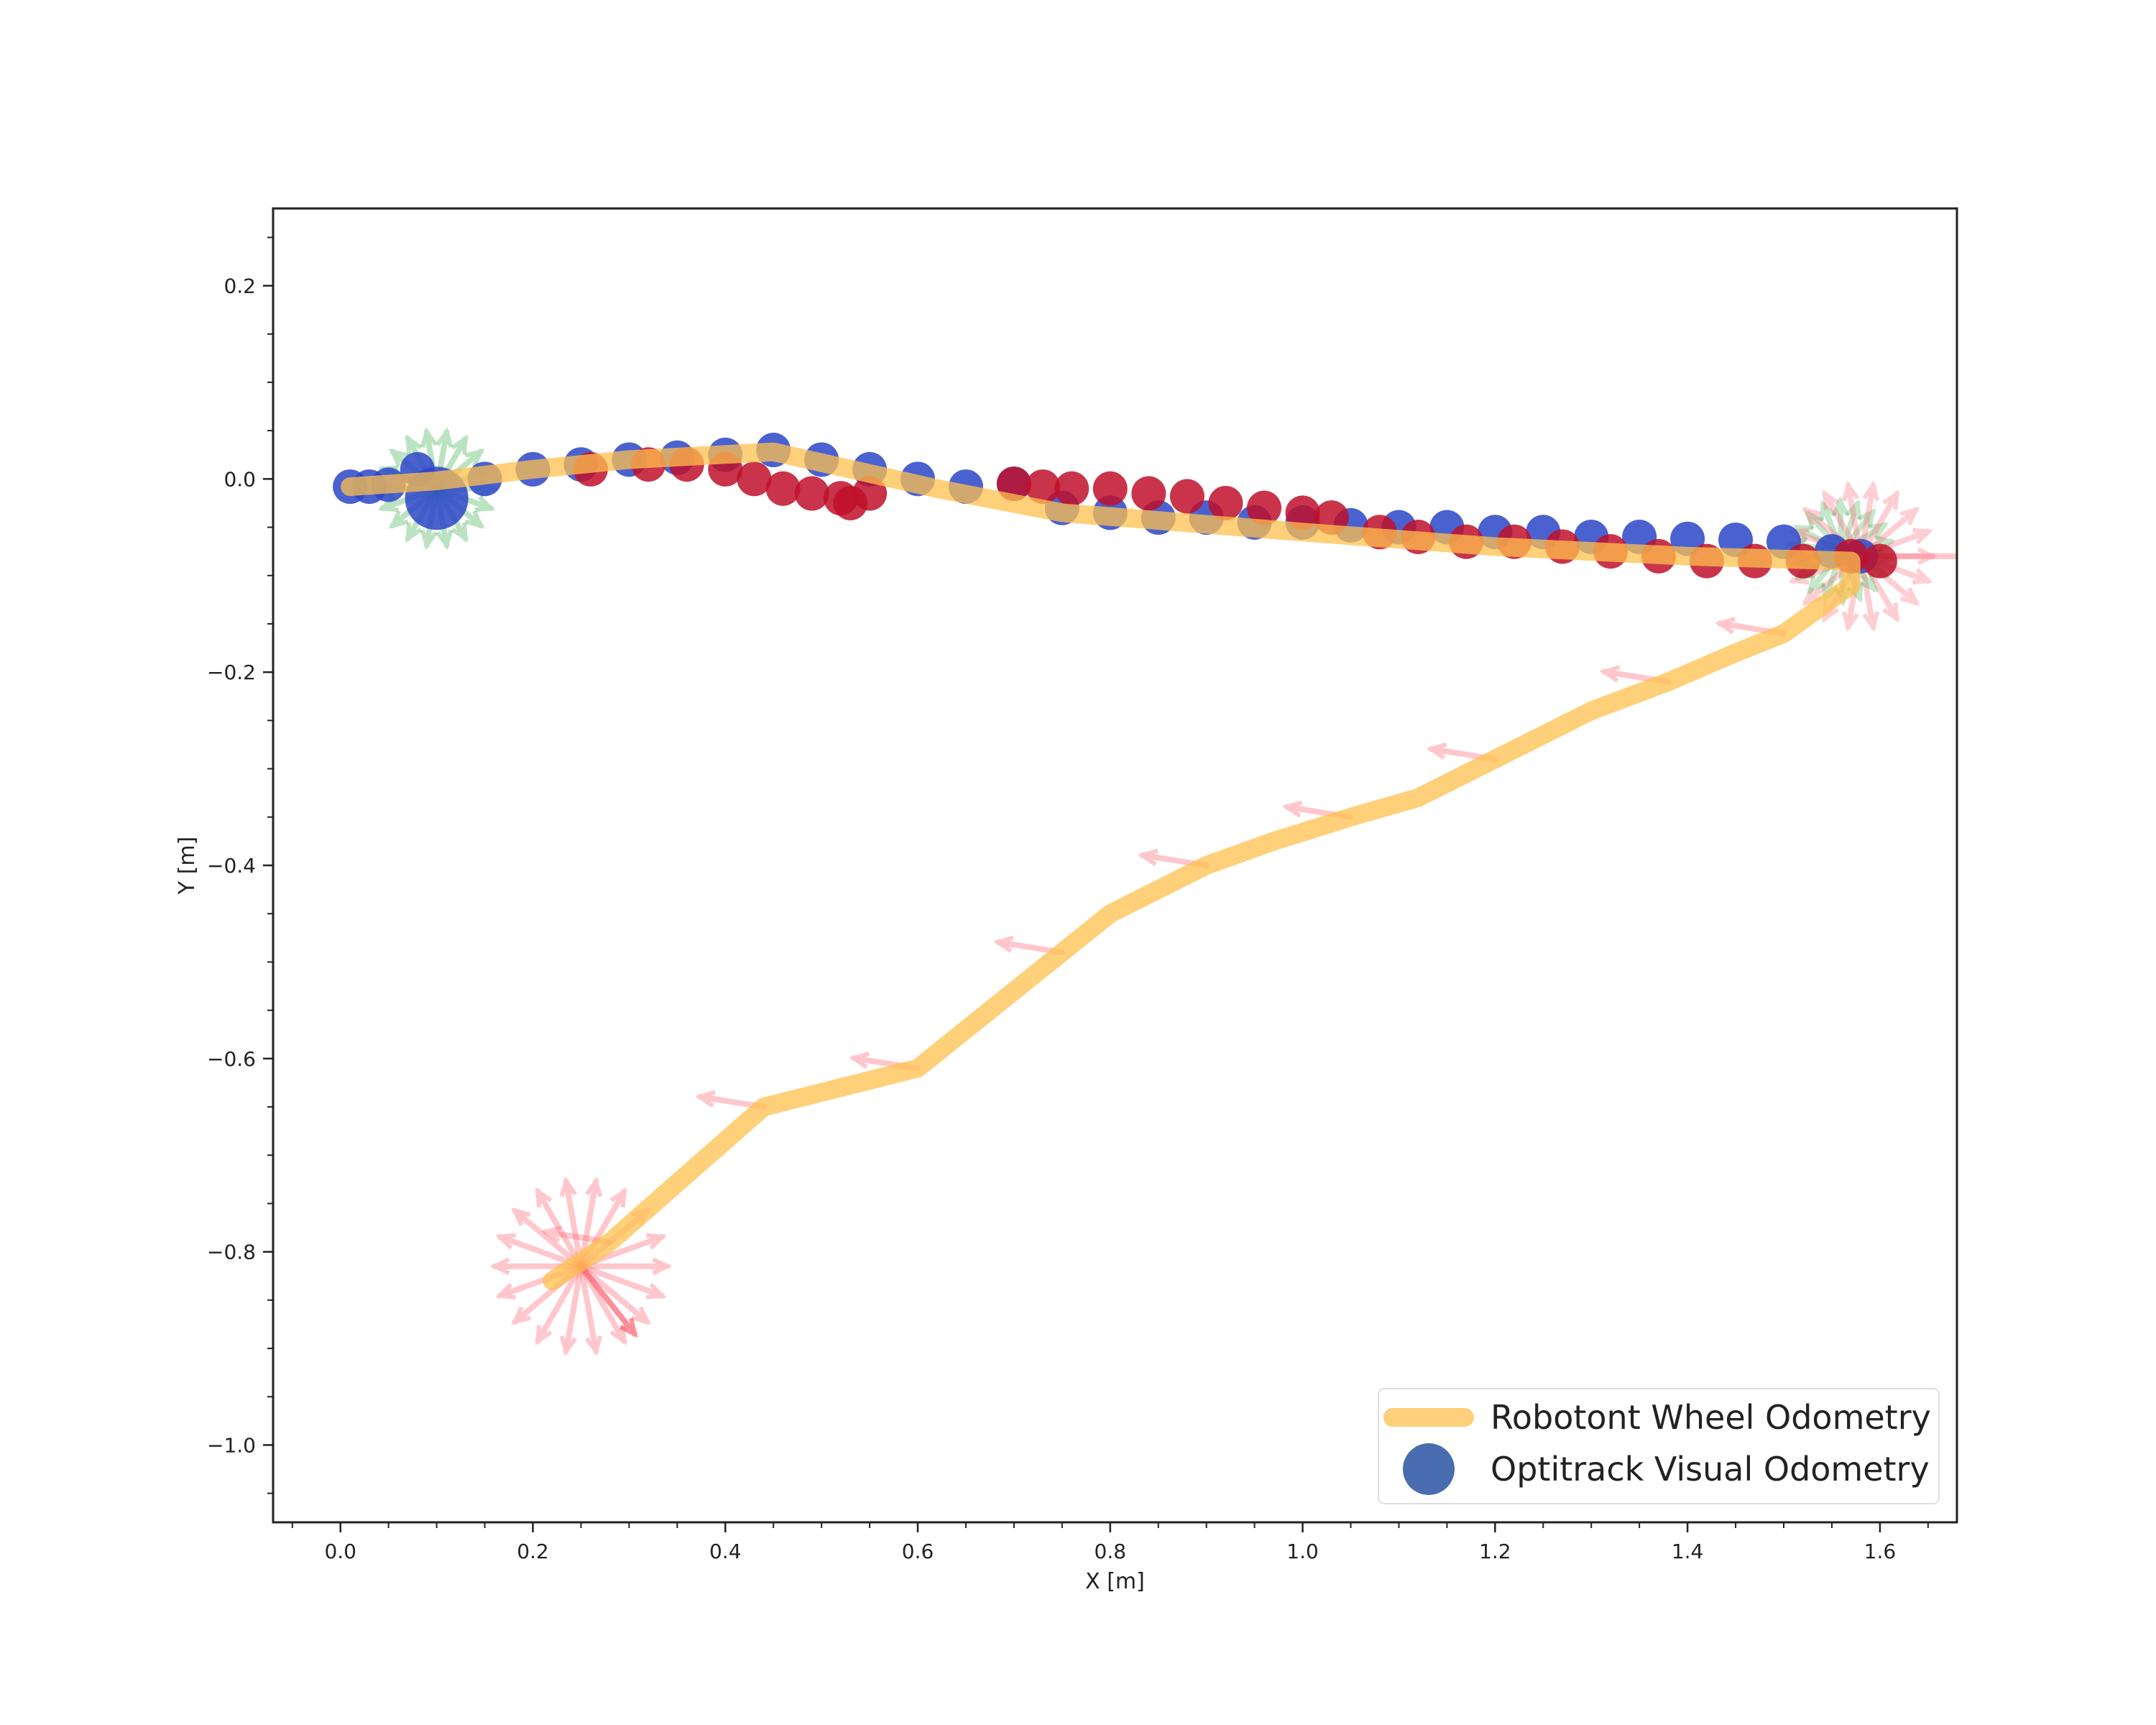 The height and width of the screenshot is (1725, 2156). What do you see at coordinates (232, 1059) in the screenshot?
I see `y-tick-label: −0.6` at bounding box center [232, 1059].